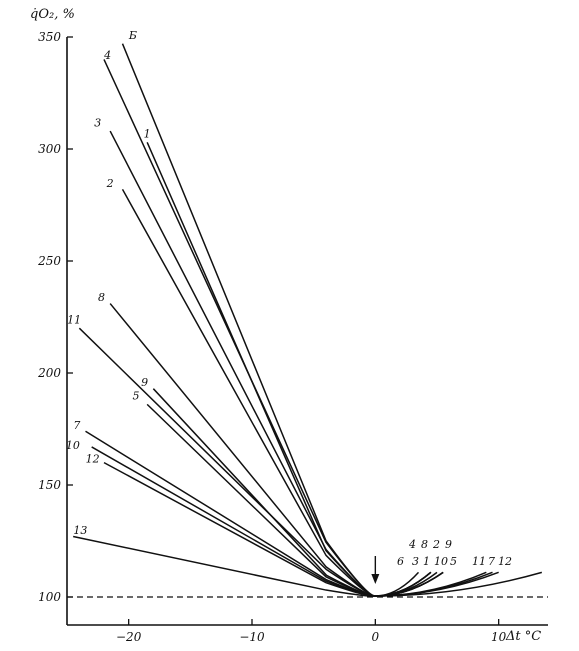 Image resolution: width=579 pixels, height=651 pixels. Describe the element at coordinates (453, 561) in the screenshot. I see `right-label-mid-5: 5` at that location.